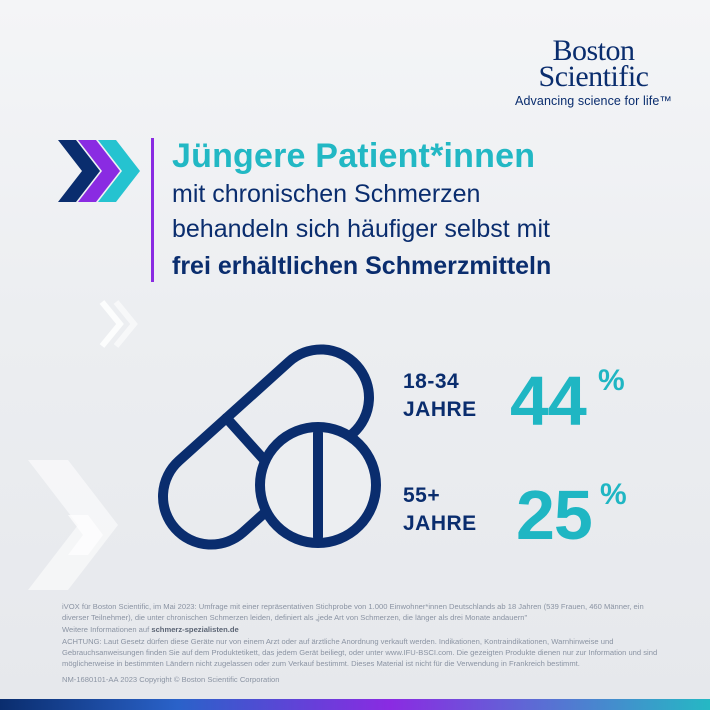 Image resolution: width=710 pixels, height=710 pixels. What do you see at coordinates (118, 324) in the screenshot?
I see `decorative-arrow-icon` at bounding box center [118, 324].